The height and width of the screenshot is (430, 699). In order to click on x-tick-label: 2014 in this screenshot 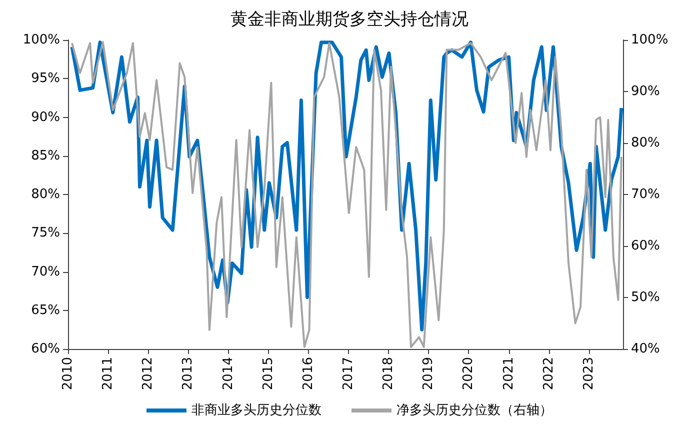, I will do `click(228, 373)`.